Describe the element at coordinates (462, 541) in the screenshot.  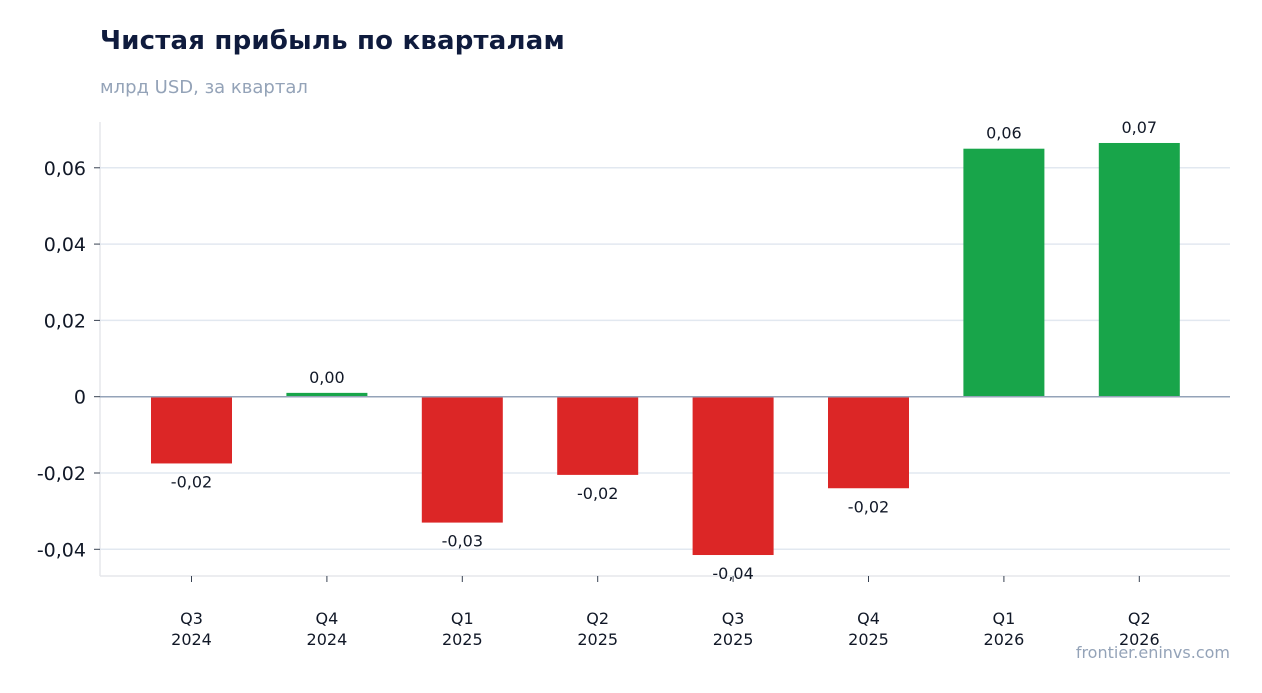
I see `data-label: -0,03` at that location.